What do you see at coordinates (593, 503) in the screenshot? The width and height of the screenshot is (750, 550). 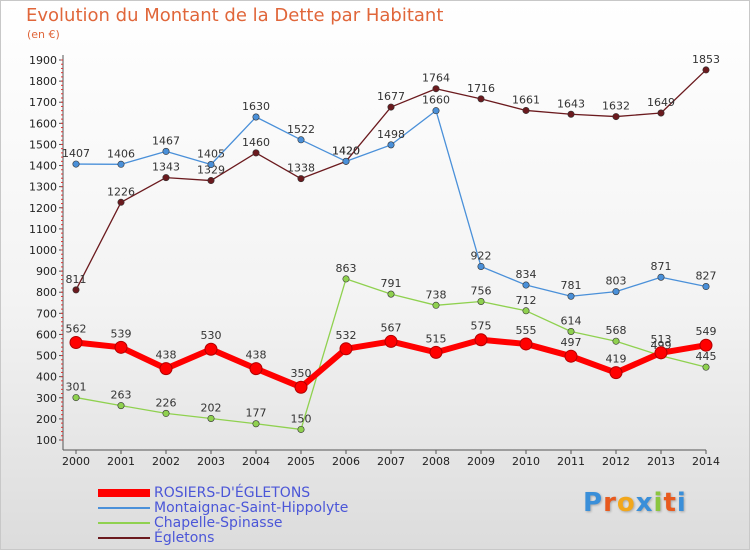 I see `logo-letter: P` at bounding box center [593, 503].